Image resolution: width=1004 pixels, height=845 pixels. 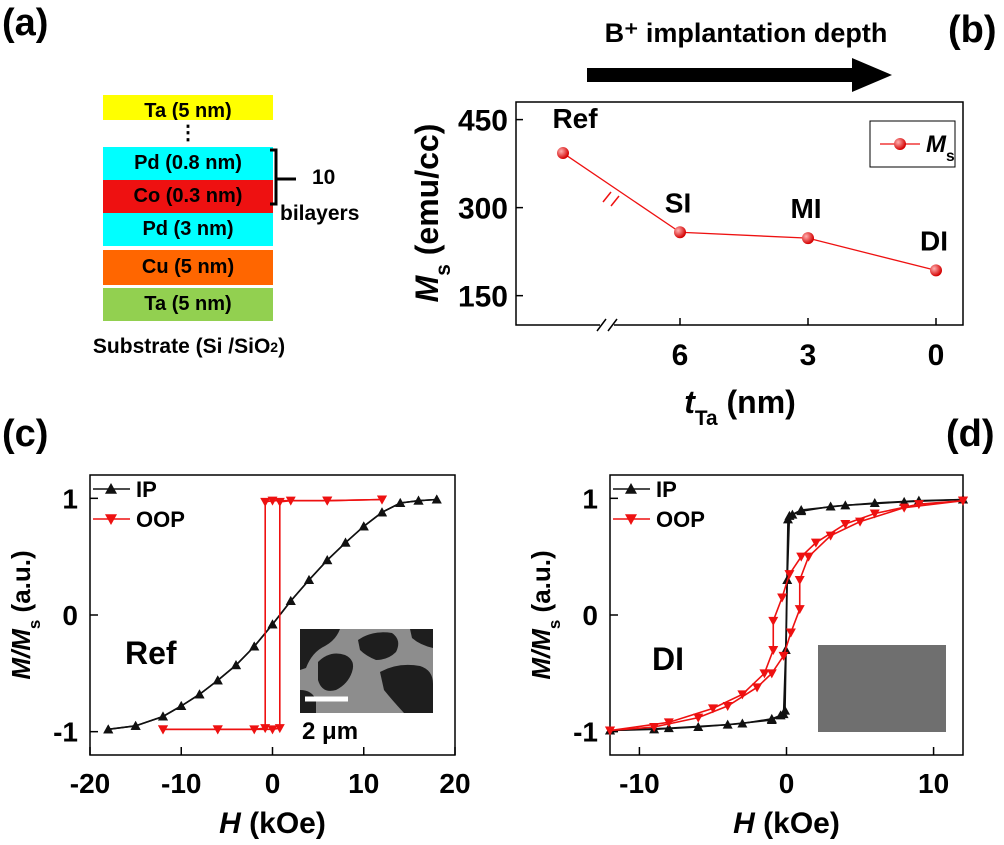 I want to click on x-tick-label: 20, so click(x=454, y=783).